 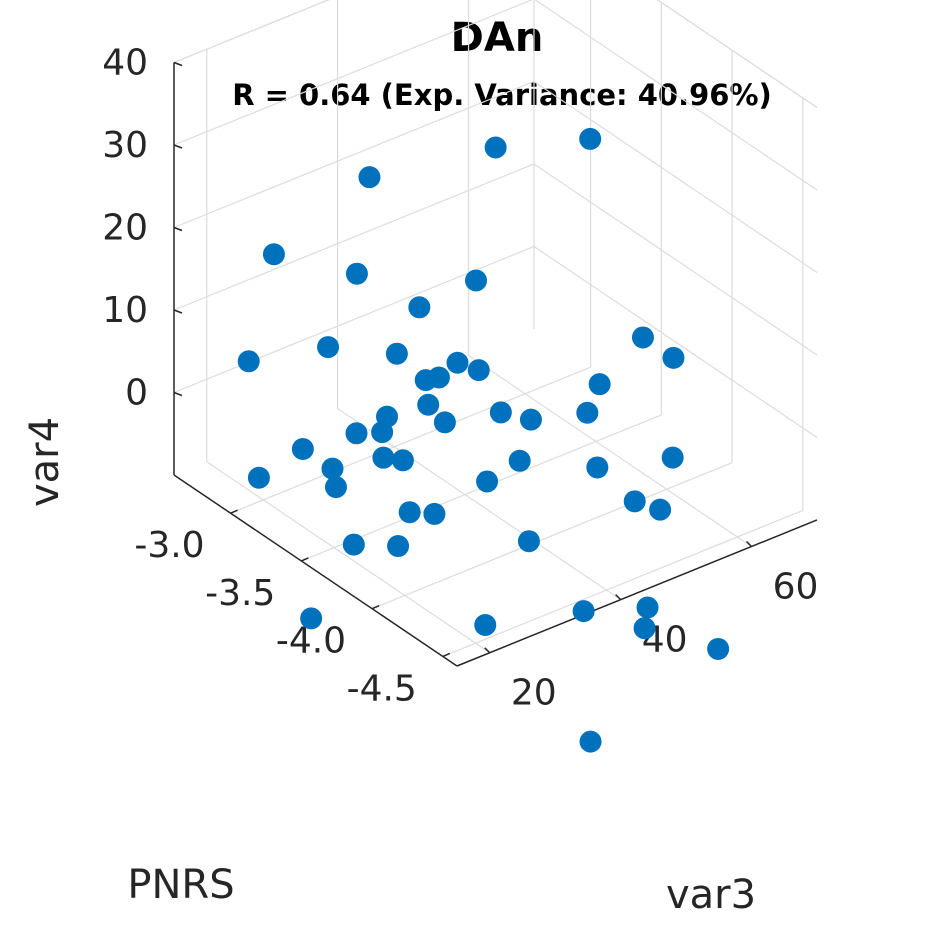 What do you see at coordinates (125, 228) in the screenshot?
I see `z-tick-label: 20` at bounding box center [125, 228].